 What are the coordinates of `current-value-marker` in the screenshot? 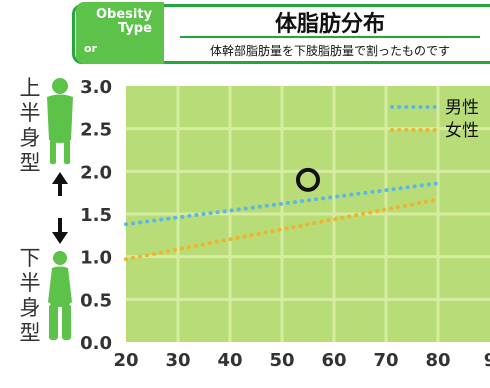 It's located at (308, 179).